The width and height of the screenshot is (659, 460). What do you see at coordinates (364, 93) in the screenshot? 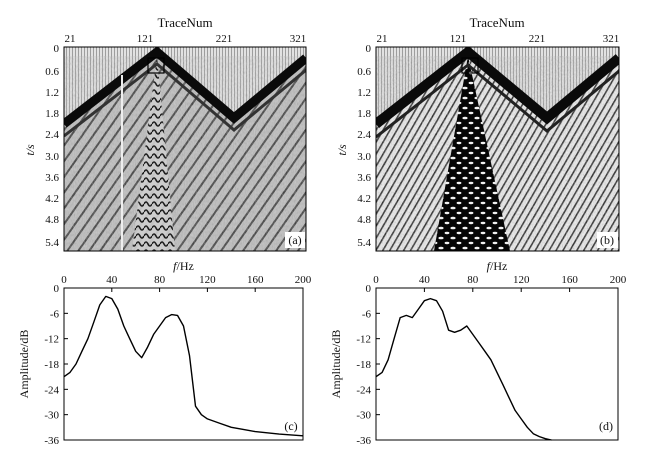
I see `ytick-b-2: 1.2` at bounding box center [364, 93].